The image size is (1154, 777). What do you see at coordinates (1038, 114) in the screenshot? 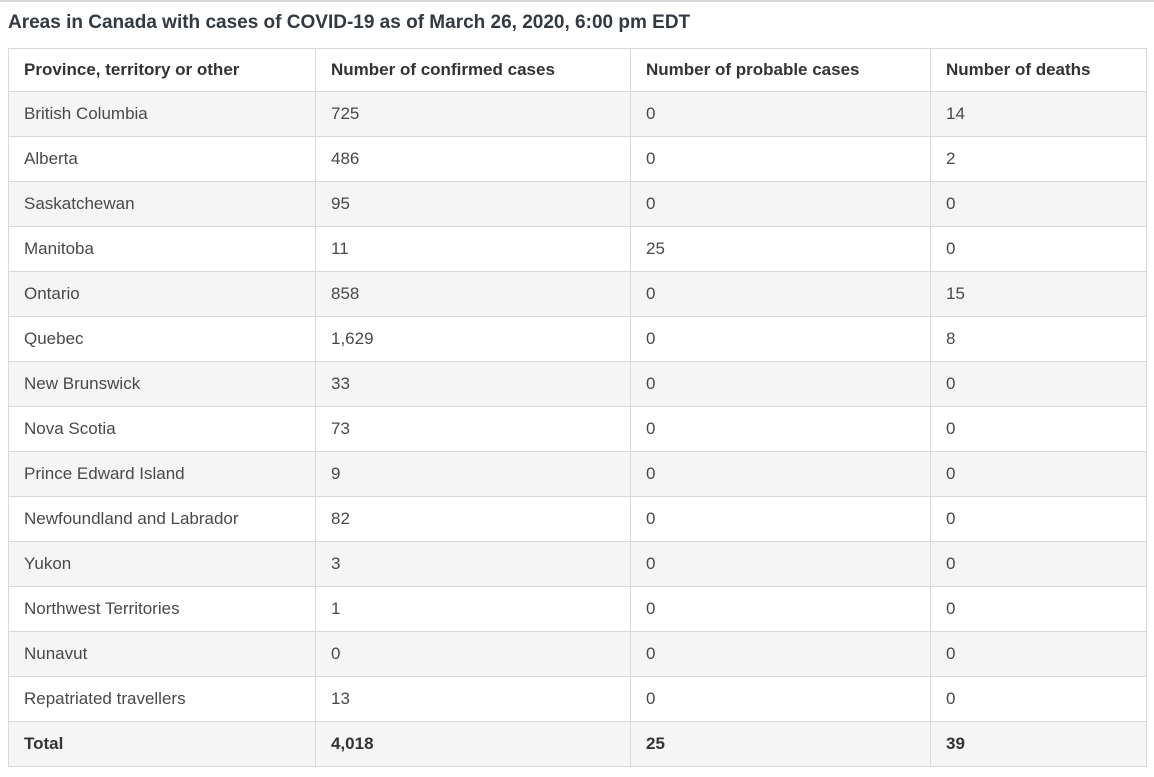
I see `deaths-cell: 14` at bounding box center [1038, 114].